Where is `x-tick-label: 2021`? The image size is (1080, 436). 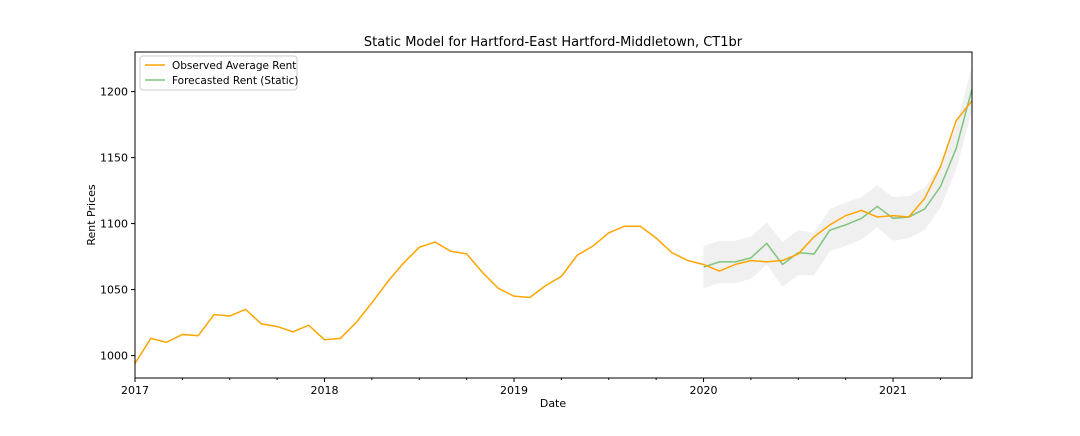
x-tick-label: 2021 is located at coordinates (893, 390).